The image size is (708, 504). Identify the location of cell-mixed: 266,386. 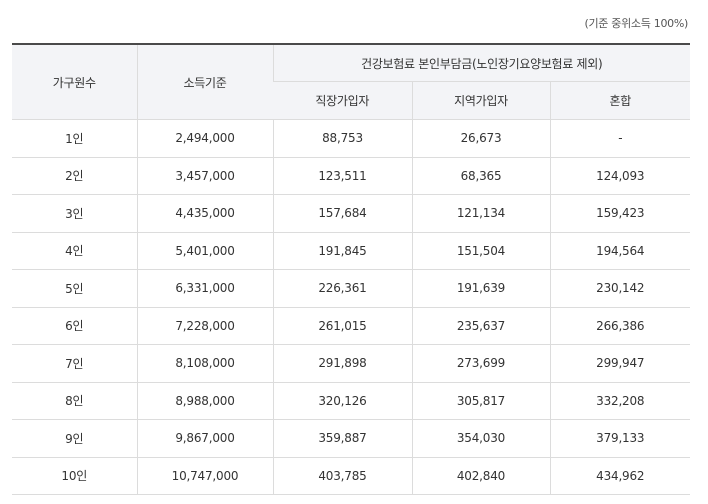
(620, 326).